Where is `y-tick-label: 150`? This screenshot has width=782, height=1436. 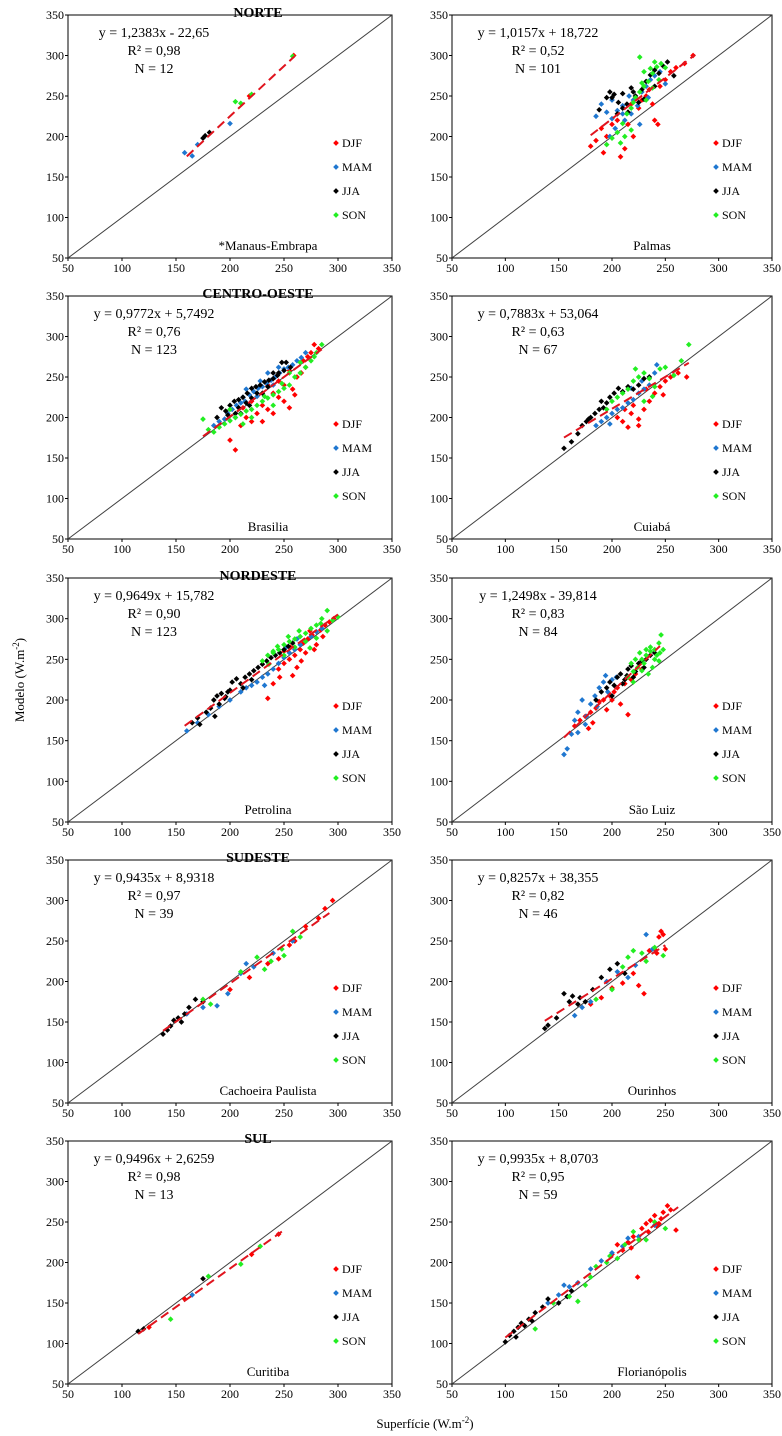 y-tick-label: 150 is located at coordinates (439, 458).